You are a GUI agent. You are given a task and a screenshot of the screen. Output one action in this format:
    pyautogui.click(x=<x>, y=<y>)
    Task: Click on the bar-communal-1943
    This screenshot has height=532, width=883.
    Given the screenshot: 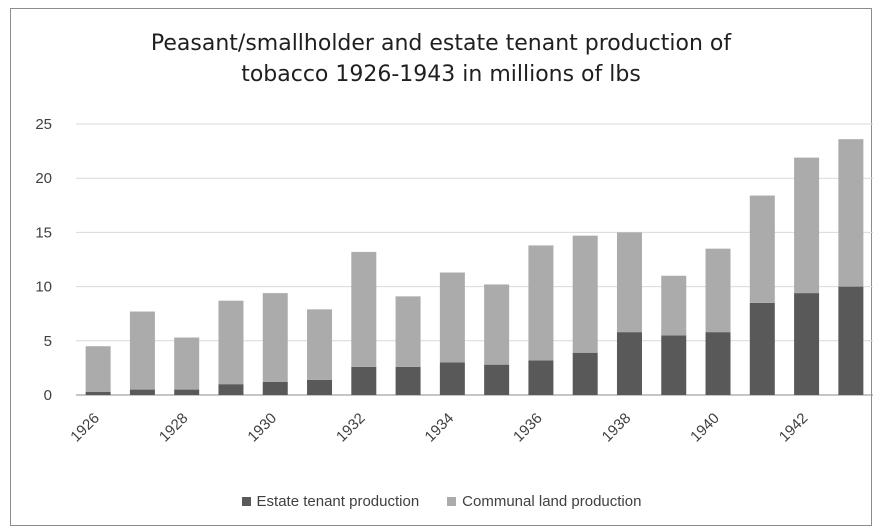 What is the action you would take?
    pyautogui.click(x=851, y=213)
    